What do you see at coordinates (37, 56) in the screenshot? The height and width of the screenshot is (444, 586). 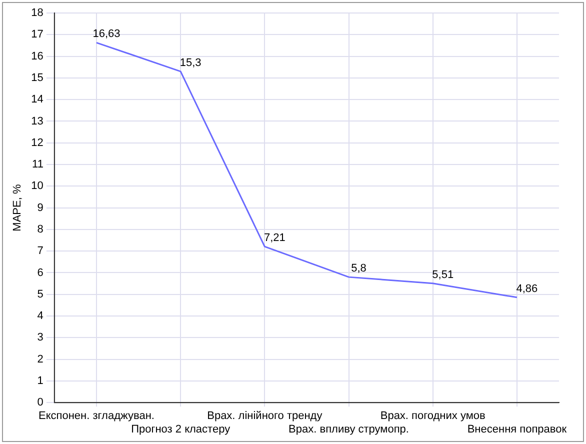 I see `y-tick-label: 16` at bounding box center [37, 56].